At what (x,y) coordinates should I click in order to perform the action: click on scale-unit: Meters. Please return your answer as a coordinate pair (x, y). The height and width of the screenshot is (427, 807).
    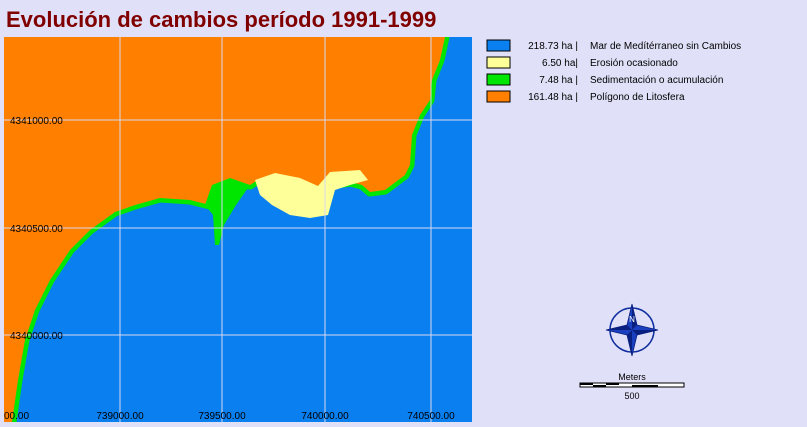
    Looking at the image, I should click on (632, 377).